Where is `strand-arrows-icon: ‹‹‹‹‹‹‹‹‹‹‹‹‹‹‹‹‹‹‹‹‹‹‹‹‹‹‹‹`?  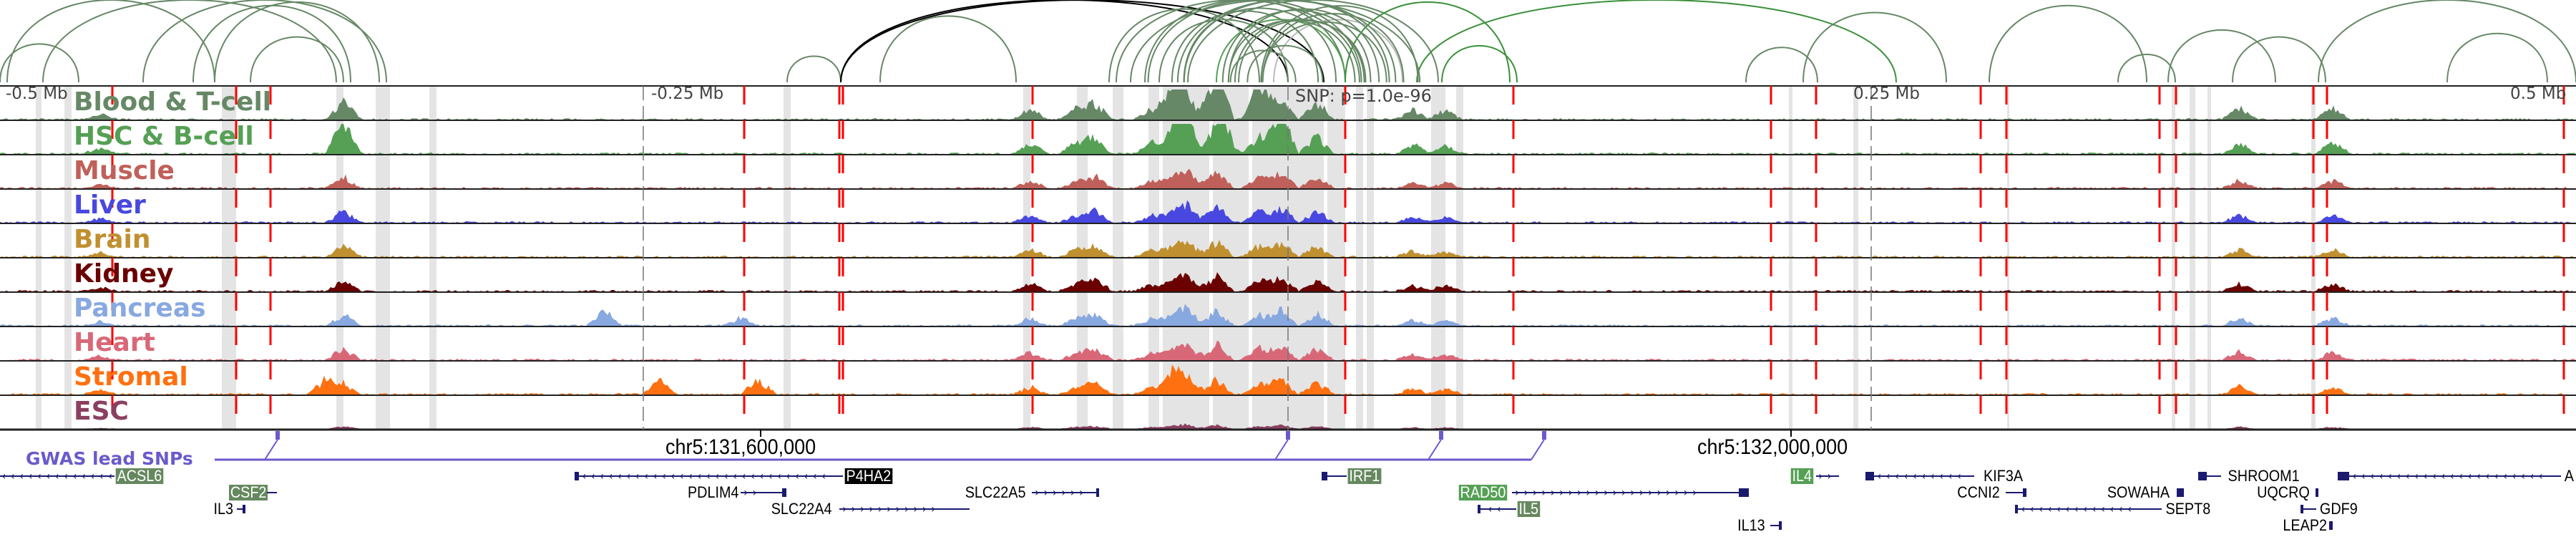 strand-arrows-icon: ‹‹‹‹‹‹‹‹‹‹‹‹‹‹‹‹‹‹‹‹‹‹‹‹‹‹‹‹ is located at coordinates (706, 476).